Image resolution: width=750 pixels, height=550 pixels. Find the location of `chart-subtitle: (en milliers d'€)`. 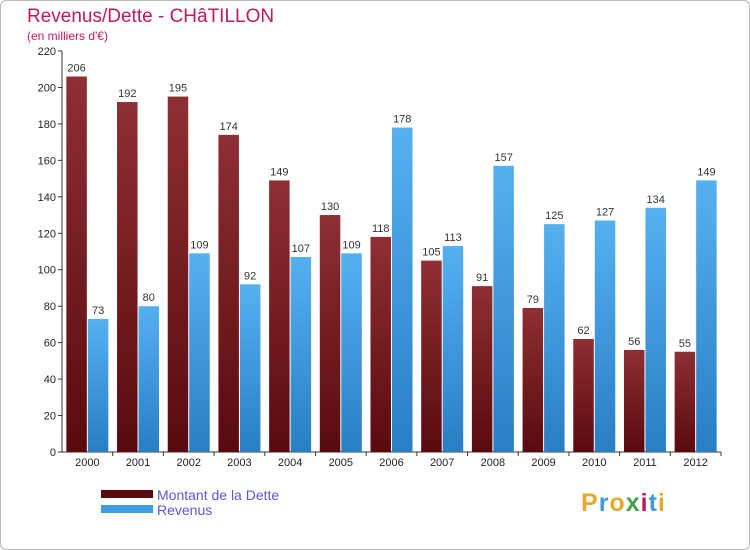

chart-subtitle: (en milliers d'€) is located at coordinates (67, 36).